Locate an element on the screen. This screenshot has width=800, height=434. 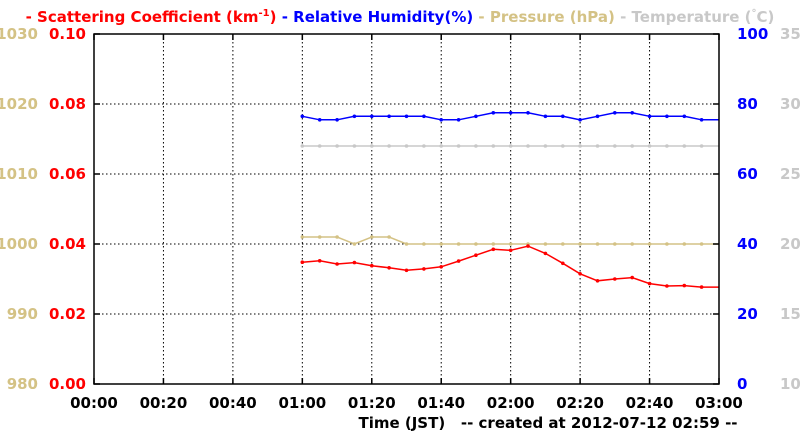
scattering-tick-label: 0.08 is located at coordinates (67, 104).